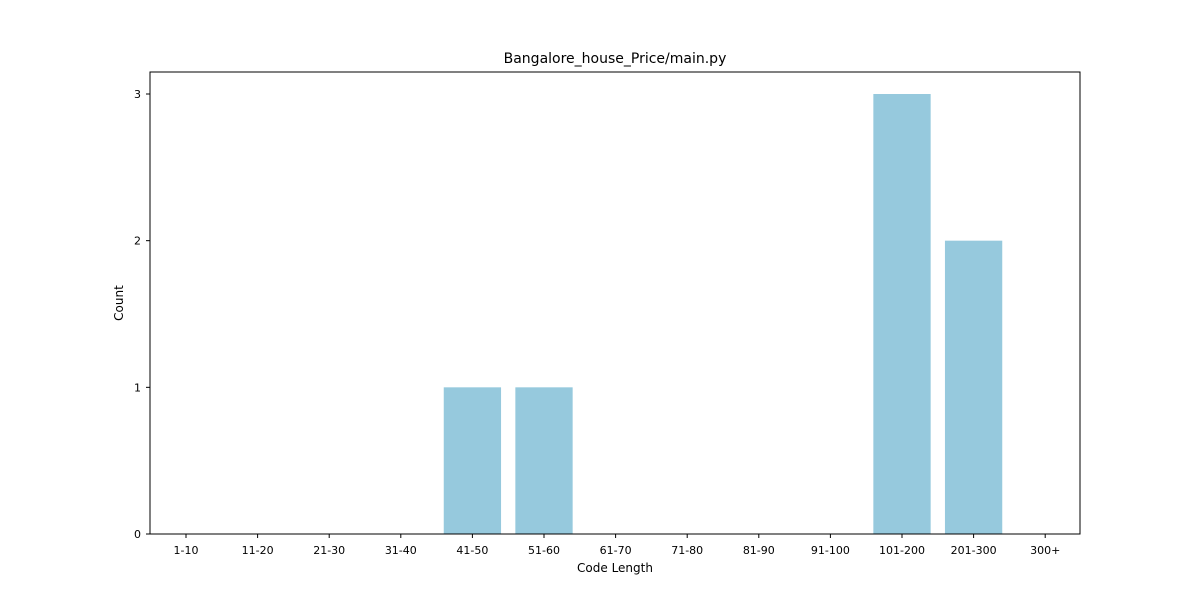 This screenshot has height=604, width=1200. What do you see at coordinates (544, 550) in the screenshot?
I see `x-tick-label: 51-60` at bounding box center [544, 550].